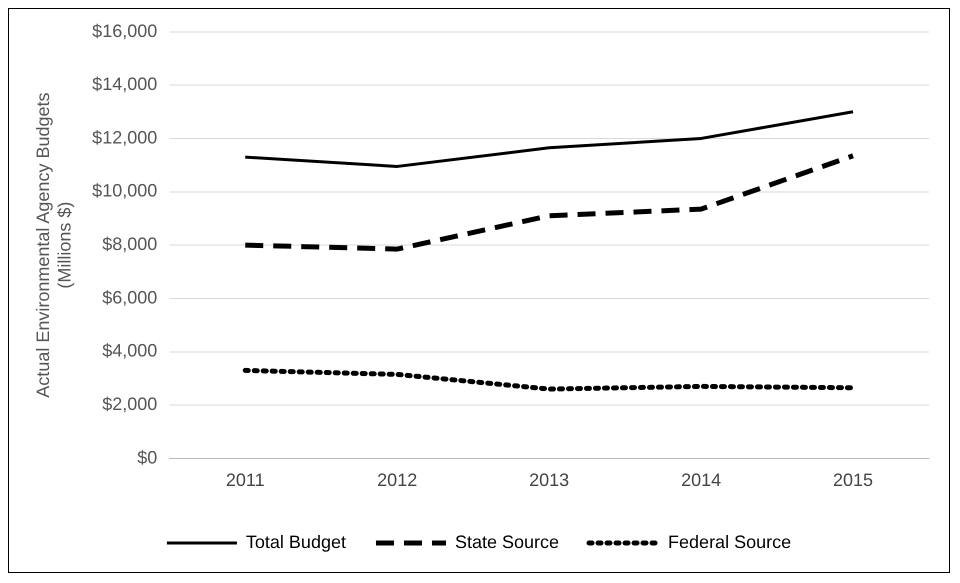 This screenshot has width=960, height=583. I want to click on y-tick-label: $0, so click(147, 457).